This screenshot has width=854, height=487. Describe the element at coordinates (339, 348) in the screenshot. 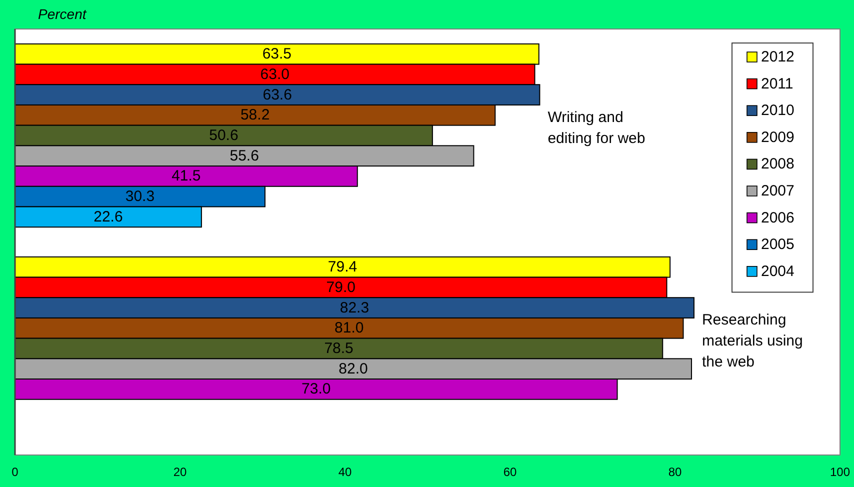

I see `data-label: 78.5` at that location.